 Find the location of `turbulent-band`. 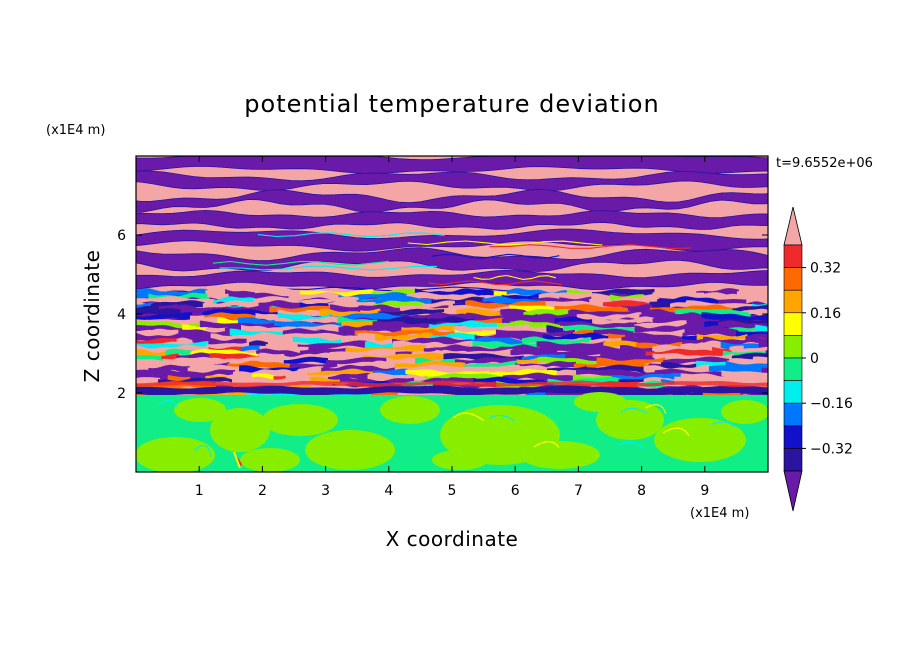

turbulent-band is located at coordinates (452, 343).